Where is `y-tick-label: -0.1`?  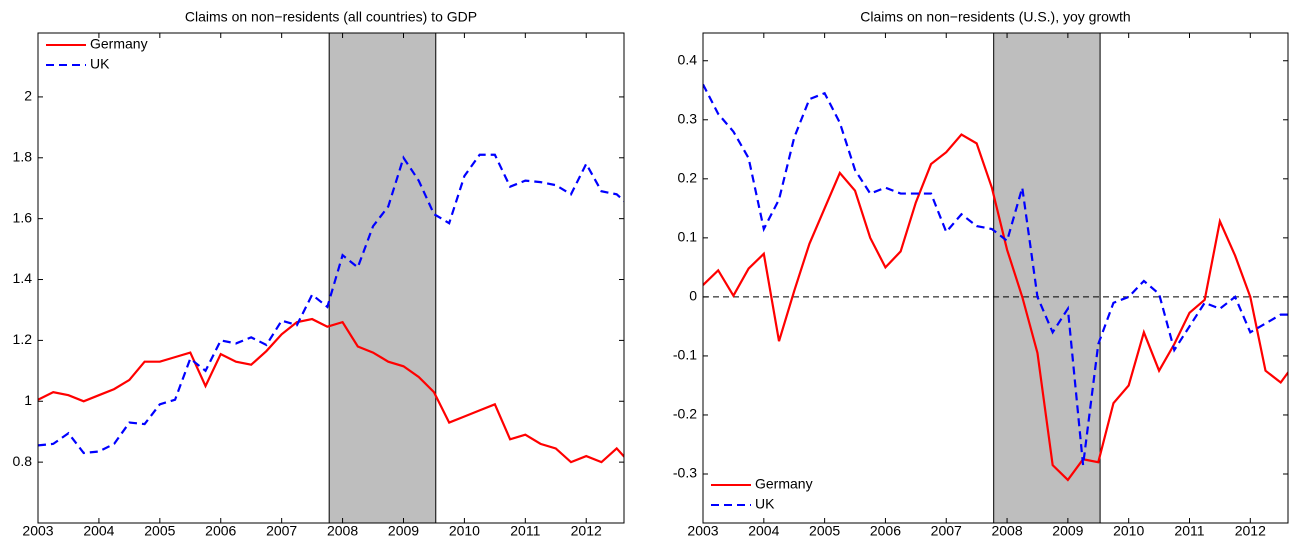 y-tick-label: -0.1 is located at coordinates (685, 355).